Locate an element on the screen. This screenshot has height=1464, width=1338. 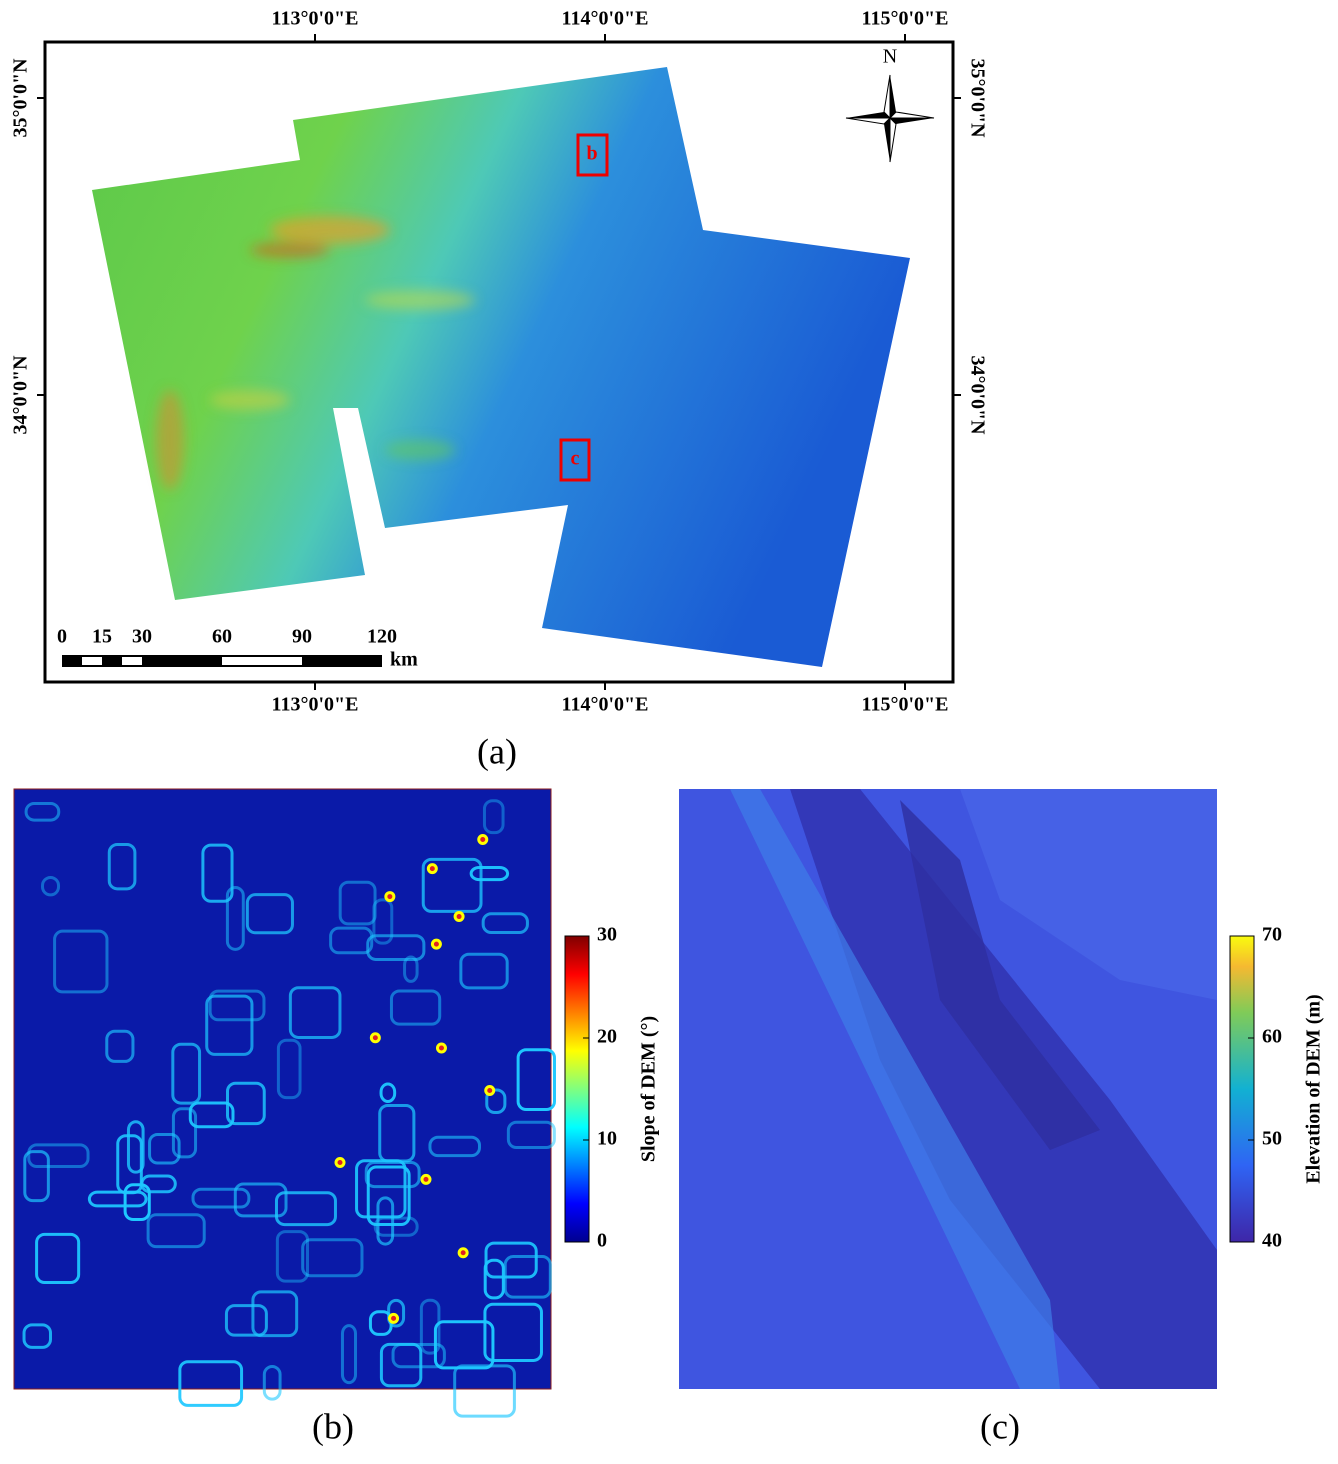
colorbar-tick-label: 60 is located at coordinates (1272, 1037).